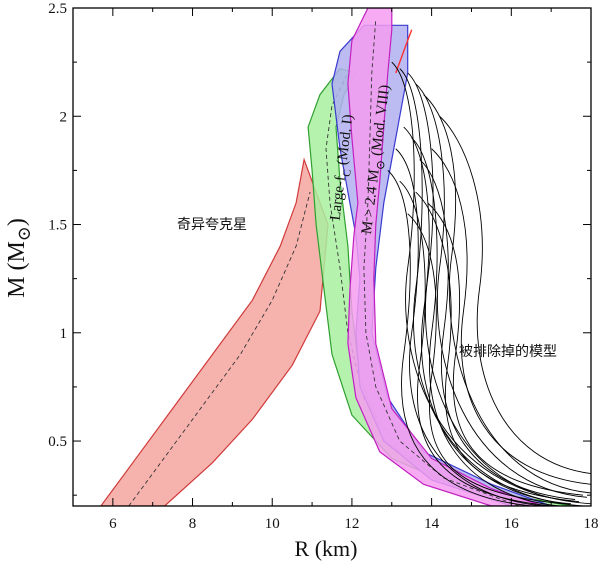  Describe the element at coordinates (57, 442) in the screenshot. I see `y-tick-label: 0.5` at that location.